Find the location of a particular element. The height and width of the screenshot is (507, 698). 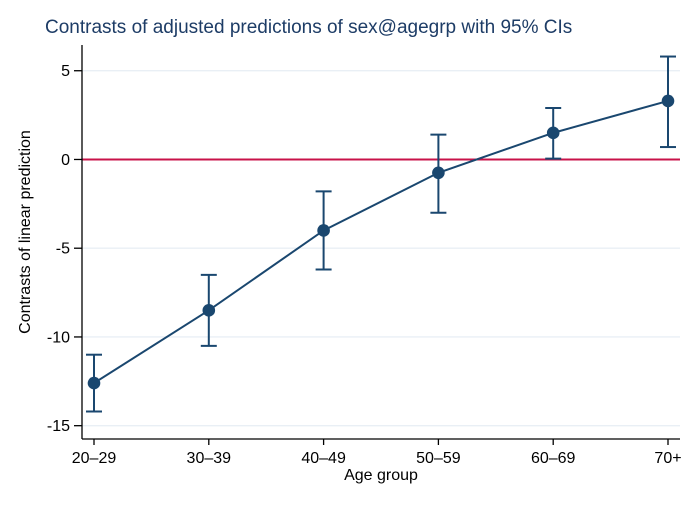

y-tick-label: 5 is located at coordinates (65, 71).